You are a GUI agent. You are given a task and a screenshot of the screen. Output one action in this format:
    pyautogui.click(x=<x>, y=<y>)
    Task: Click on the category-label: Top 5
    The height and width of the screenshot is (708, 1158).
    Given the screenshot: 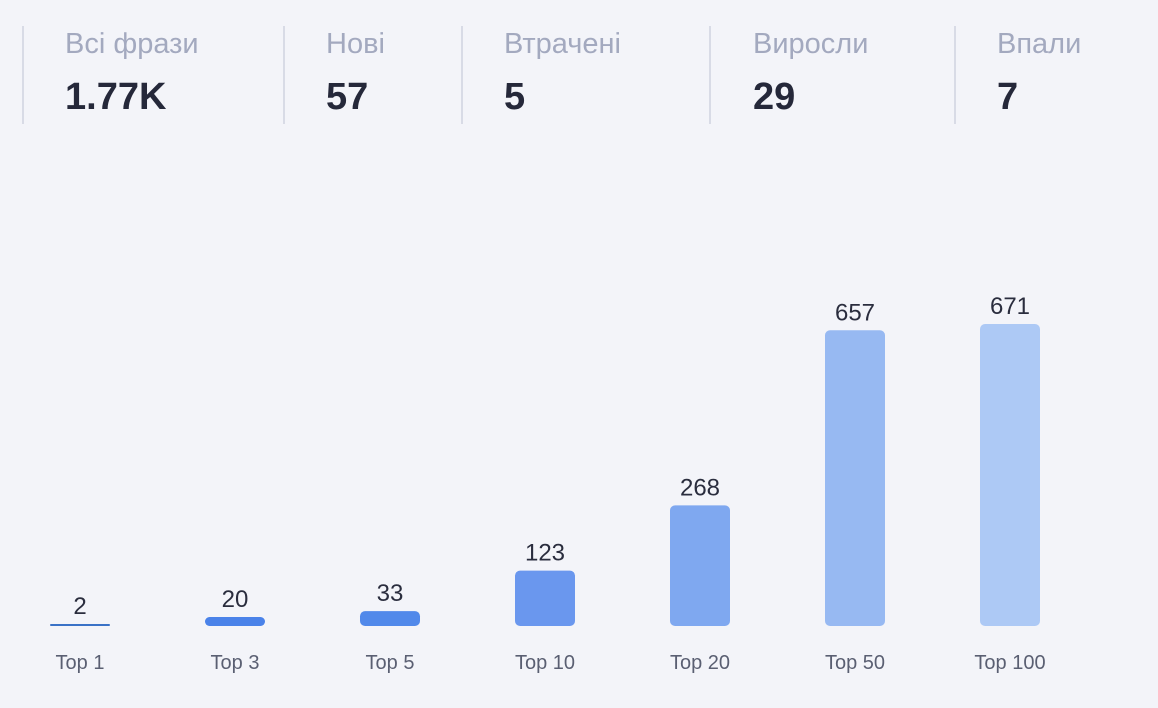 What is the action you would take?
    pyautogui.click(x=390, y=663)
    